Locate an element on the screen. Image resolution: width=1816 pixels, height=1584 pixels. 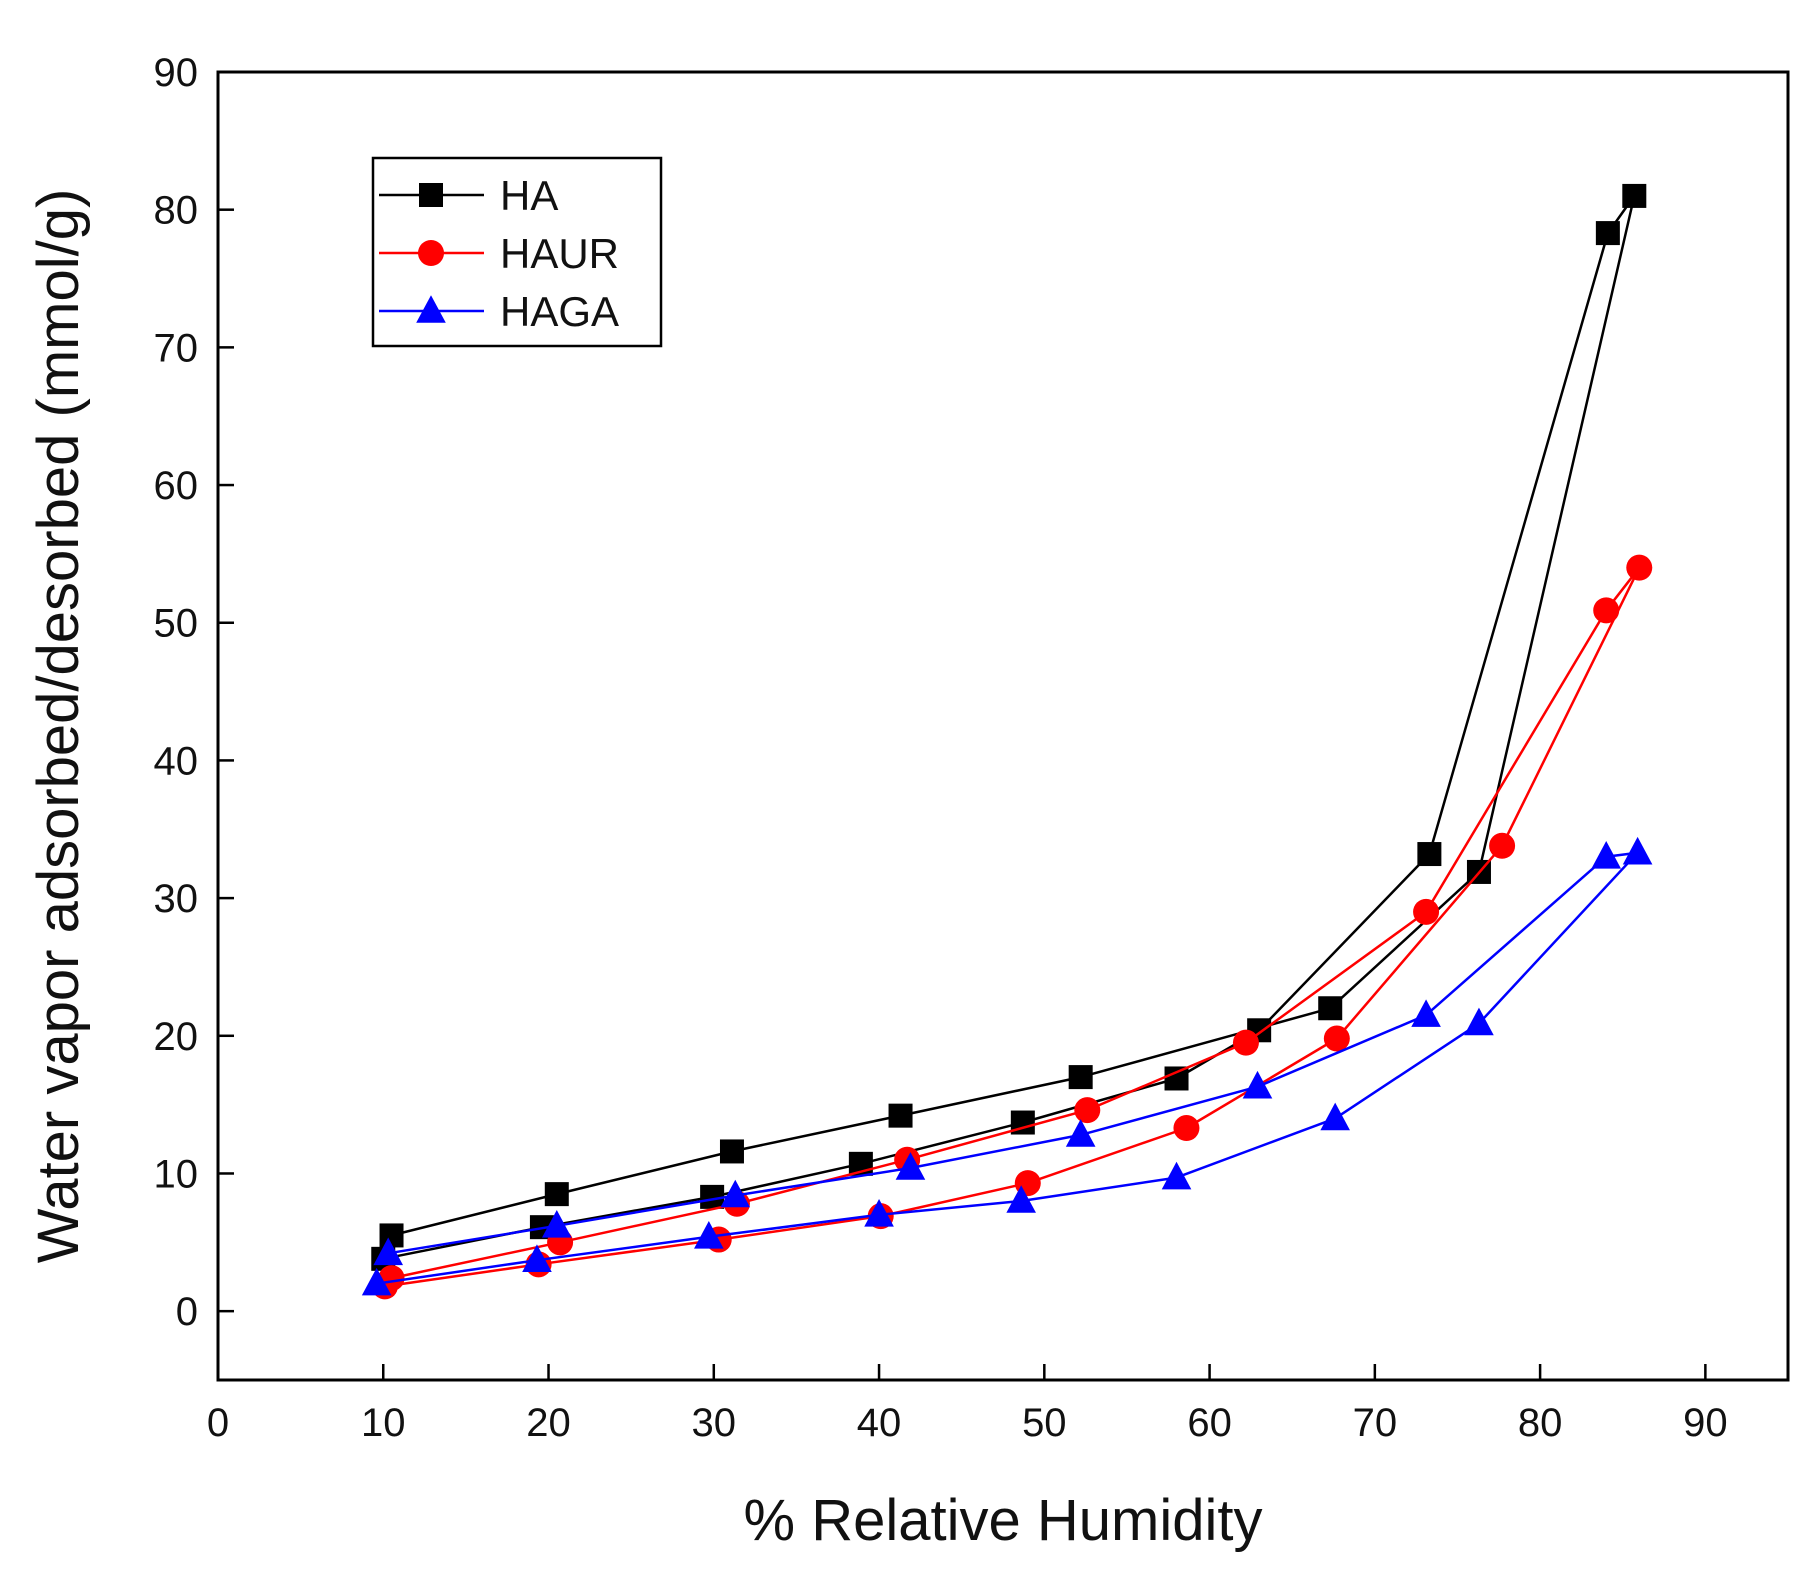
legend: HA HAUR HAGA is located at coordinates (517, 252).